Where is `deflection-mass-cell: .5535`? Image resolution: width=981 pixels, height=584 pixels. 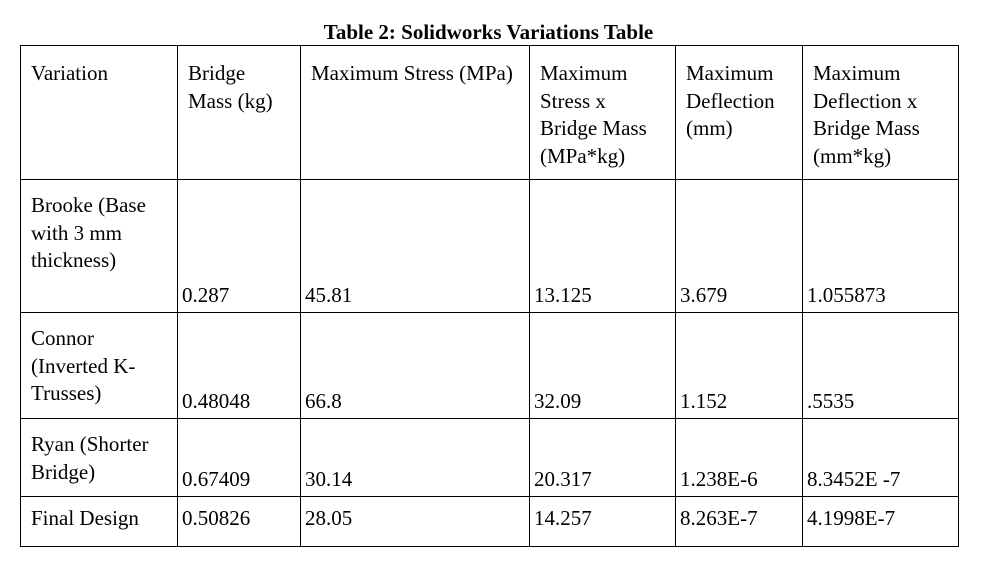
deflection-mass-cell: .5535 is located at coordinates (880, 365).